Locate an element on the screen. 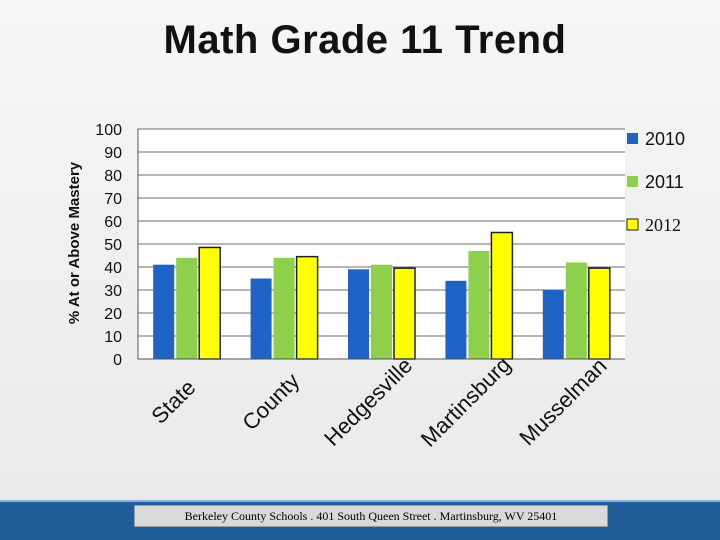 Image resolution: width=720 pixels, height=540 pixels. y-tick-label: 40 is located at coordinates (113, 268).